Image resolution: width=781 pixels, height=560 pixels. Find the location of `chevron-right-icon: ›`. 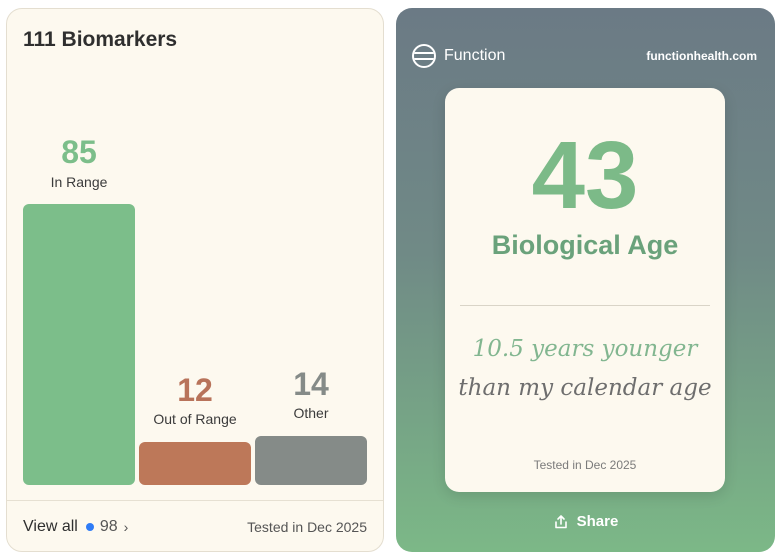

chevron-right-icon: › is located at coordinates (126, 527).